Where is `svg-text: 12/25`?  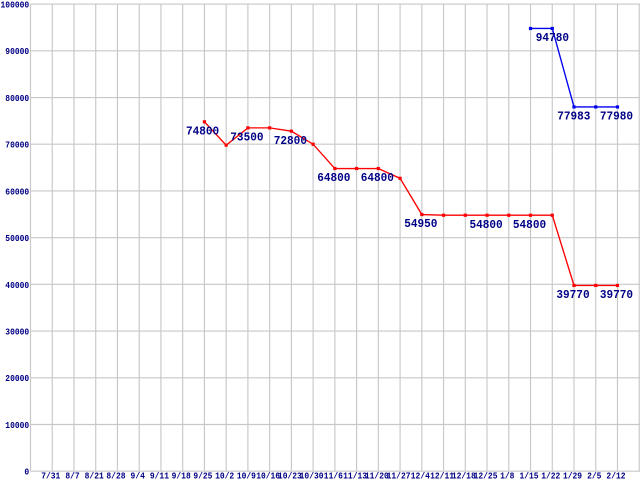 svg-text: 12/25 is located at coordinates (486, 476).